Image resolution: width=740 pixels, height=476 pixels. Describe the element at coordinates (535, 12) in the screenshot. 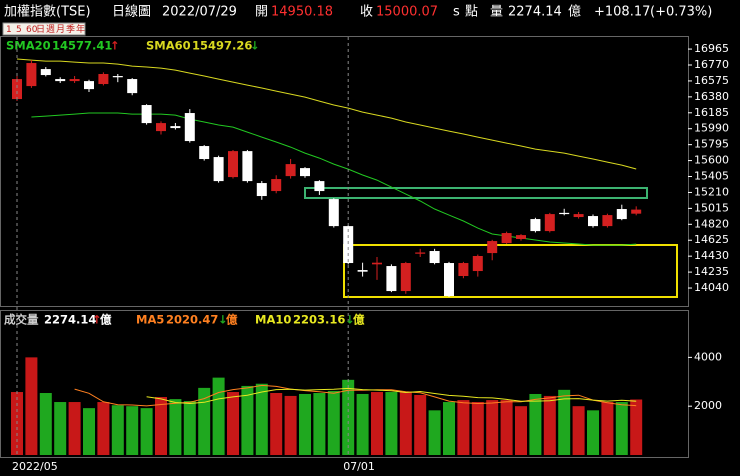

I see `volume-value: 2274.14` at that location.